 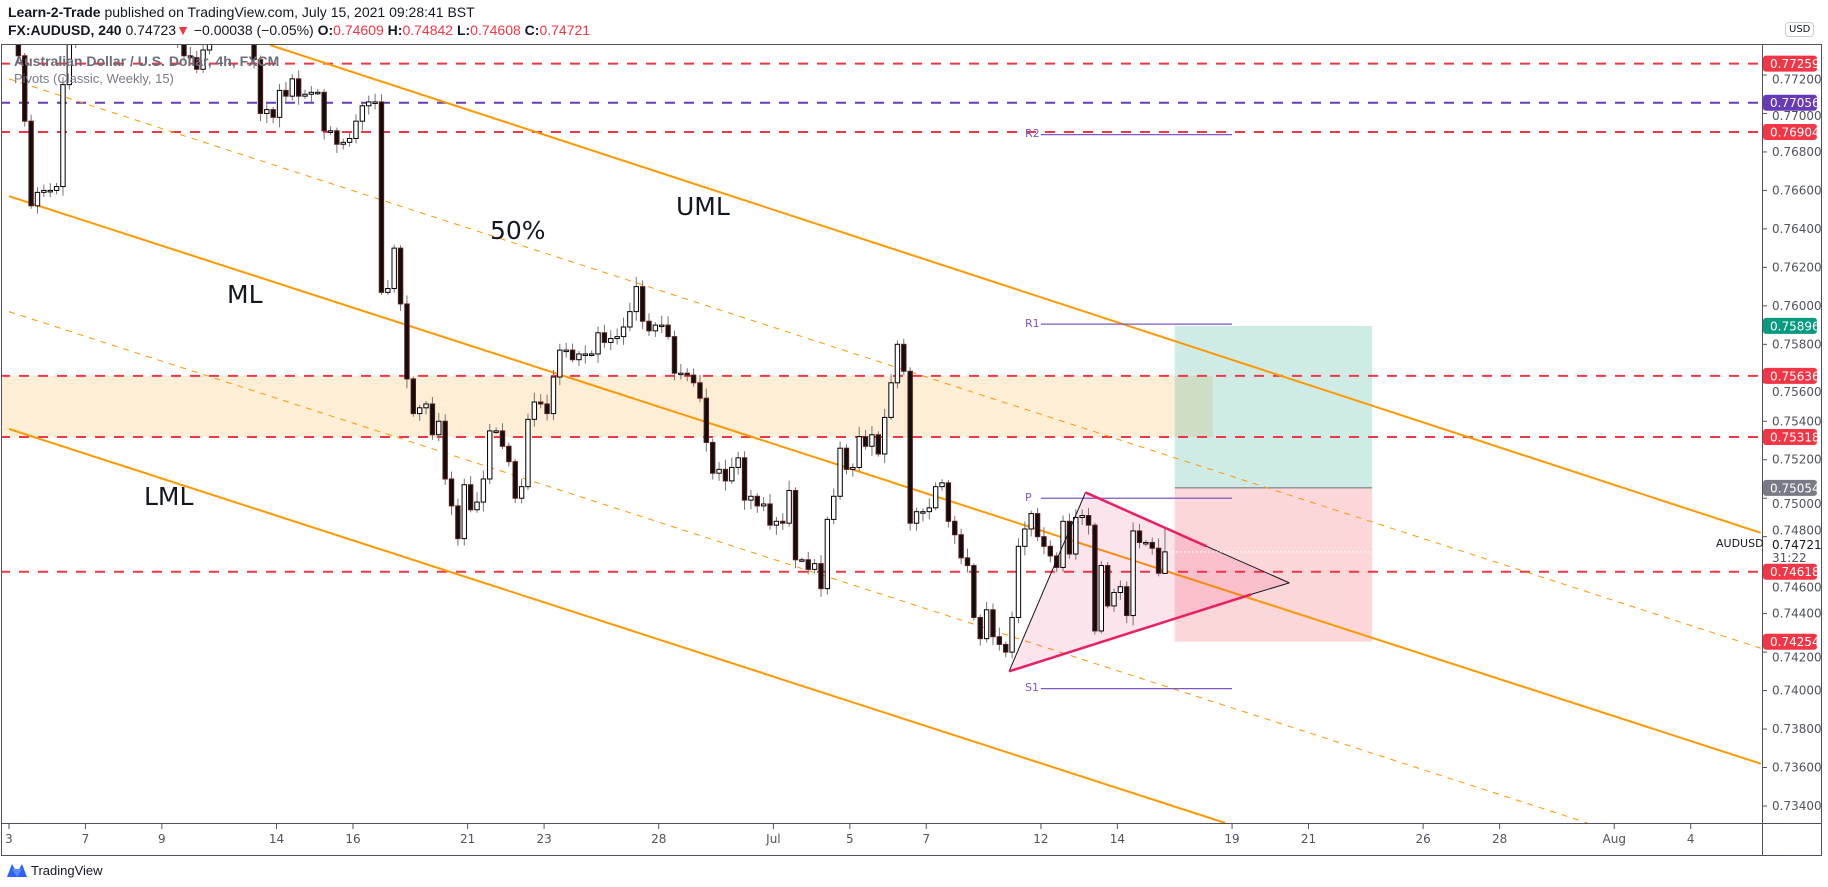 I want to click on triangle-upper-extension, so click(x=1248, y=564).